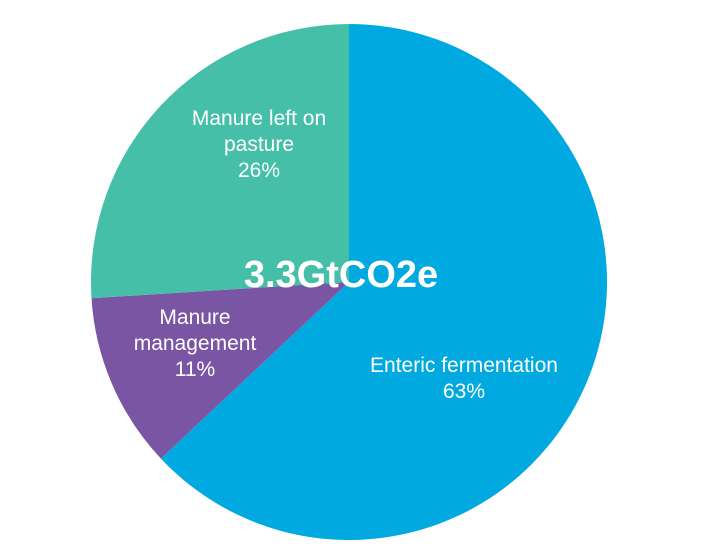 This screenshot has width=701, height=559. I want to click on slice-value-label: 63%, so click(464, 391).